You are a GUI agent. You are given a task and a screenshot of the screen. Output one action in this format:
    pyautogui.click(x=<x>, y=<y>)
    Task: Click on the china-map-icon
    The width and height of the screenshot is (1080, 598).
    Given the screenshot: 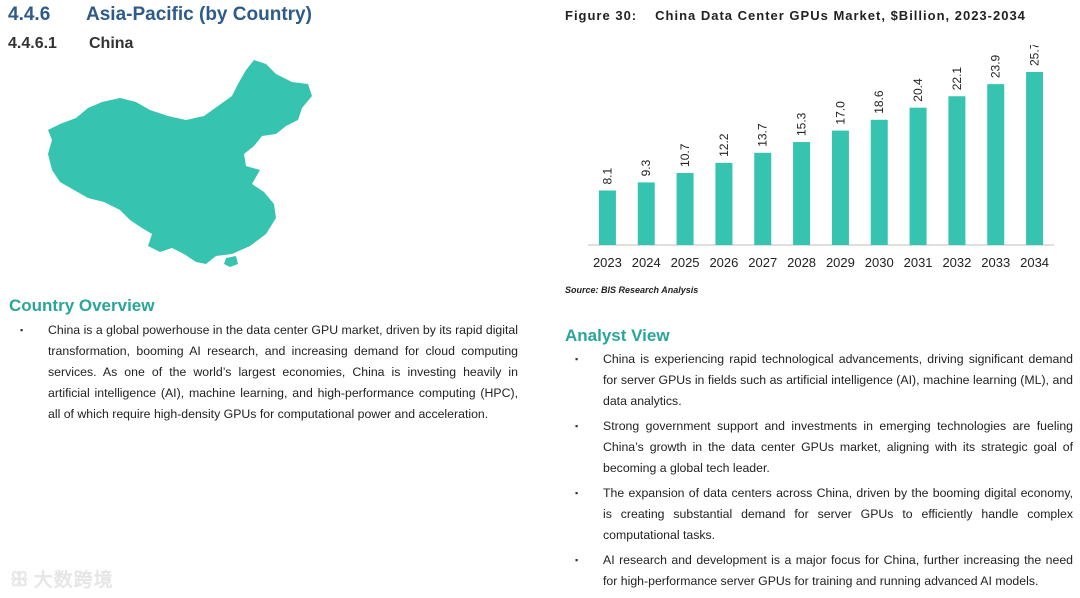 What is the action you would take?
    pyautogui.click(x=180, y=163)
    